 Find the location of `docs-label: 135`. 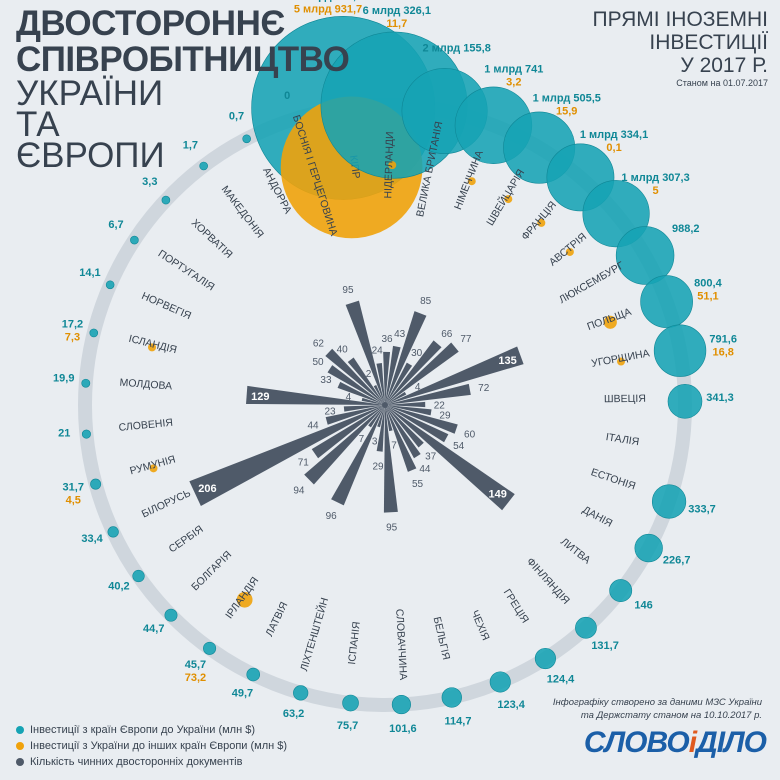

docs-label: 135 is located at coordinates (507, 361).